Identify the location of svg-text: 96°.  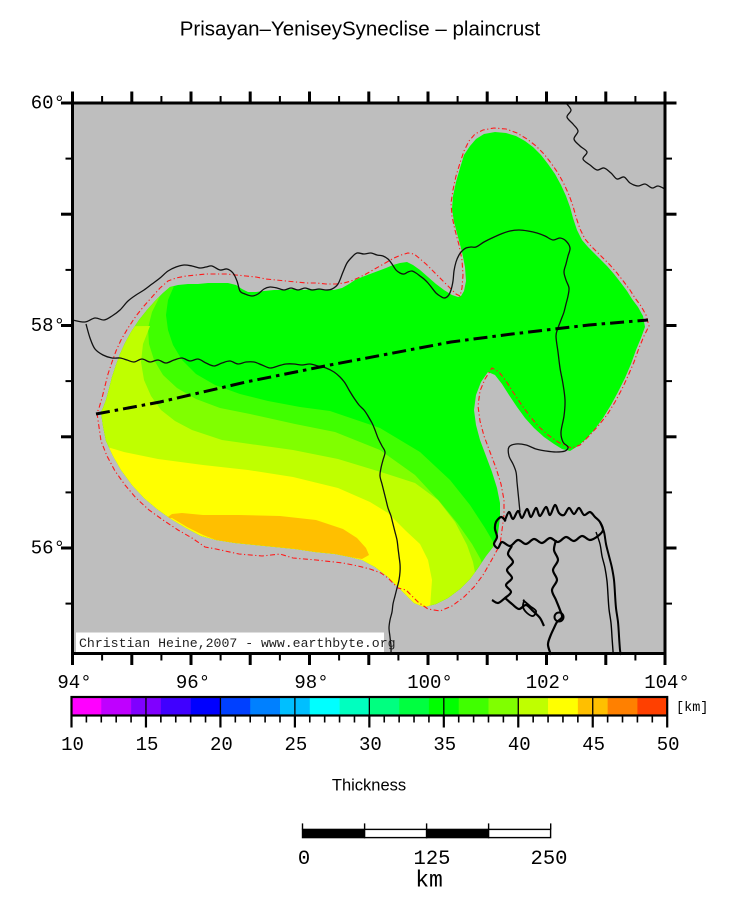
(193, 683).